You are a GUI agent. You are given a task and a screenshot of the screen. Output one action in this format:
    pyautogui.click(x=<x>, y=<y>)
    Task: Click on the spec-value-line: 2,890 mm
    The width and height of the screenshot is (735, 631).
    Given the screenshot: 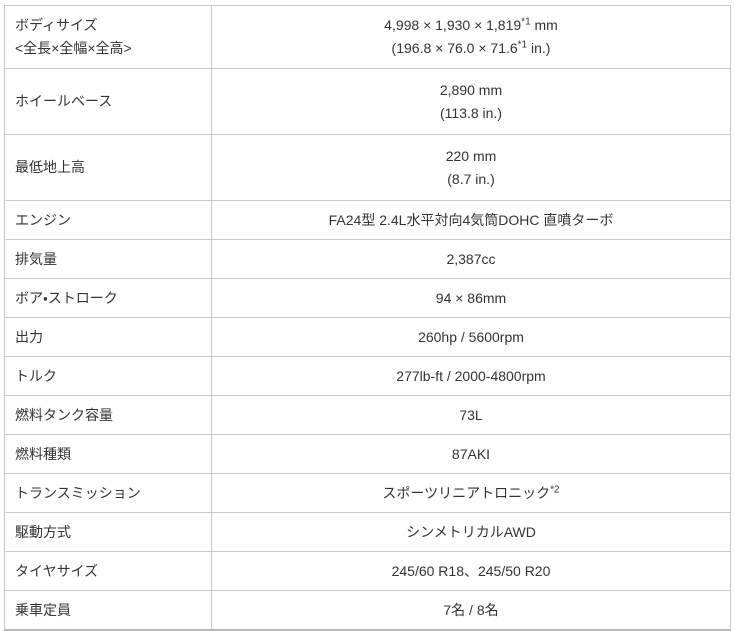 What is the action you would take?
    pyautogui.click(x=471, y=89)
    